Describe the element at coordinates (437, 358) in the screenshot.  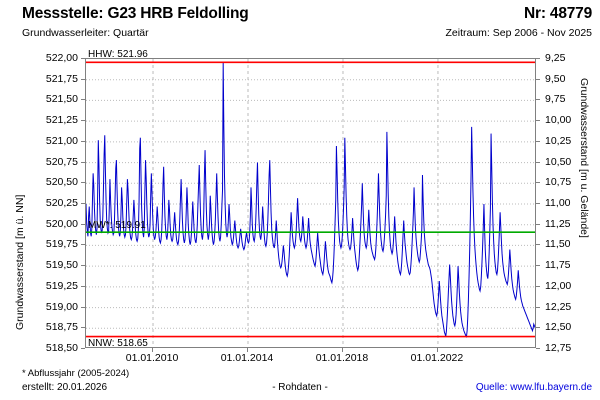
I see `x-axis-tick-label: 01.01.2022` at that location.